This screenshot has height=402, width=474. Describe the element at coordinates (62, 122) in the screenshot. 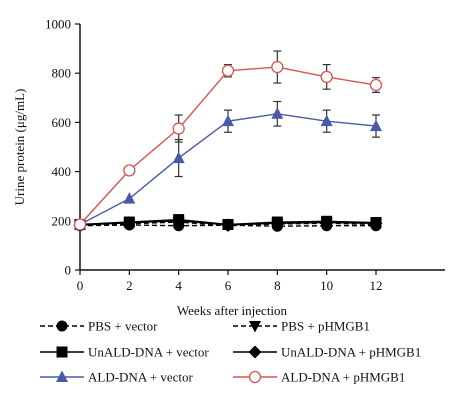

I see `y-tick-label: 600` at that location.